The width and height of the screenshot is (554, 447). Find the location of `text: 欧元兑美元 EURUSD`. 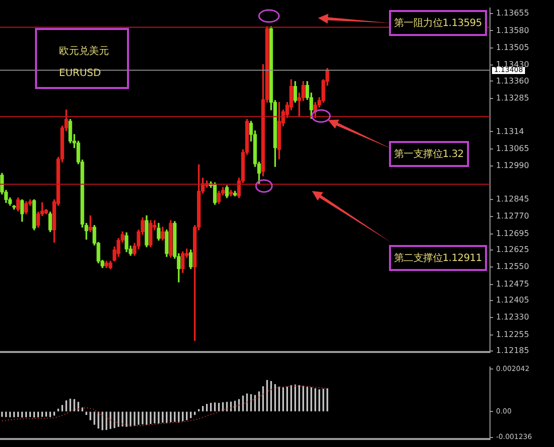

text: 欧元兑美元 EURUSD is located at coordinates (84, 63).